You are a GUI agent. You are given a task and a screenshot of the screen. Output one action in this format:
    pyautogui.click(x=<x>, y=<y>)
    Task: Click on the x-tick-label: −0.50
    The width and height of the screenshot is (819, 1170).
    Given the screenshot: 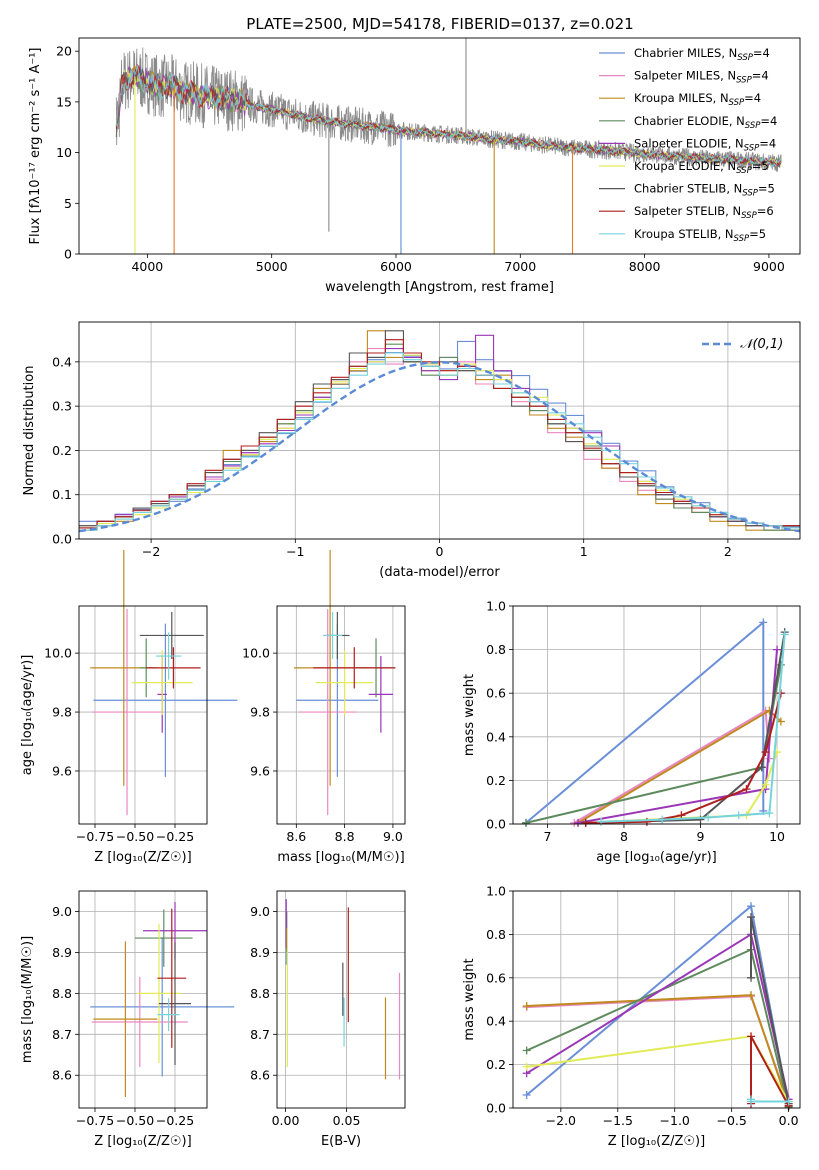 What is the action you would take?
    pyautogui.click(x=135, y=1120)
    